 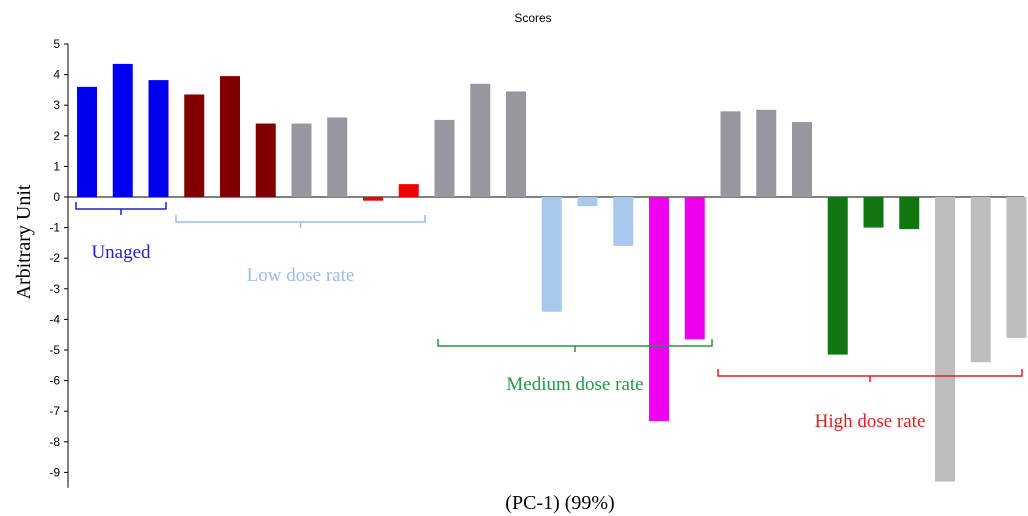 I want to click on y-tick-label: -1, so click(x=54, y=228).